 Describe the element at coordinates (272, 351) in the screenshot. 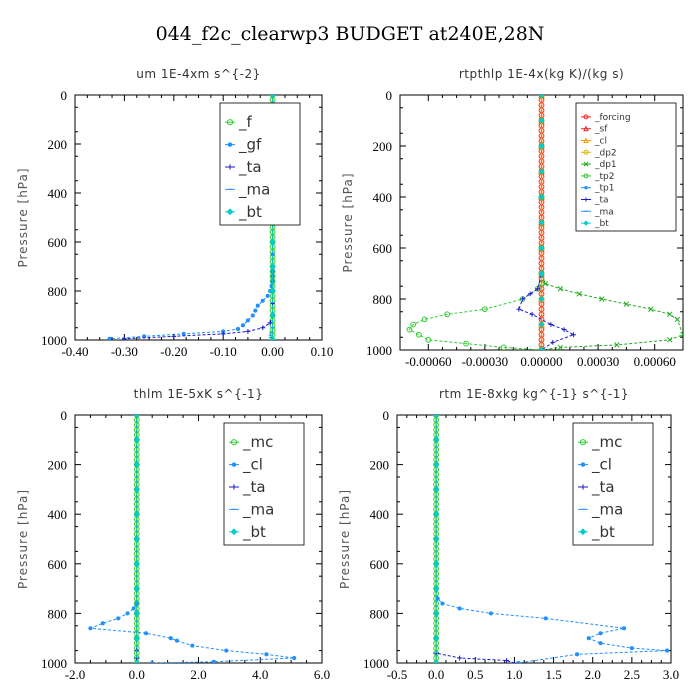

I see `x-tick-label: 0.00` at that location.